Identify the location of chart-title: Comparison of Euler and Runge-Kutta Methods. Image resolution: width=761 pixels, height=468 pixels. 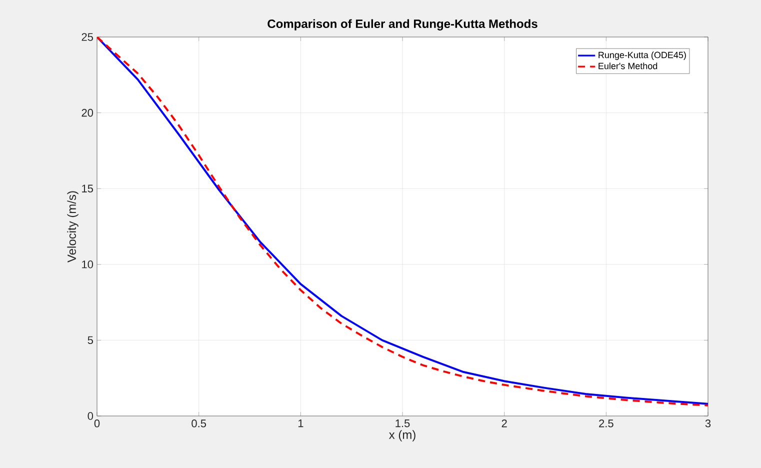
(403, 24).